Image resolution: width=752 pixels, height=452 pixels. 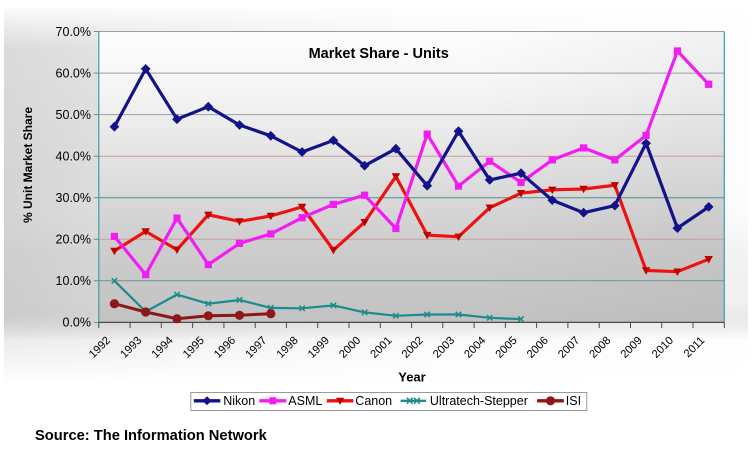 What do you see at coordinates (73, 240) in the screenshot?
I see `svg-text: 20.0%` at bounding box center [73, 240].